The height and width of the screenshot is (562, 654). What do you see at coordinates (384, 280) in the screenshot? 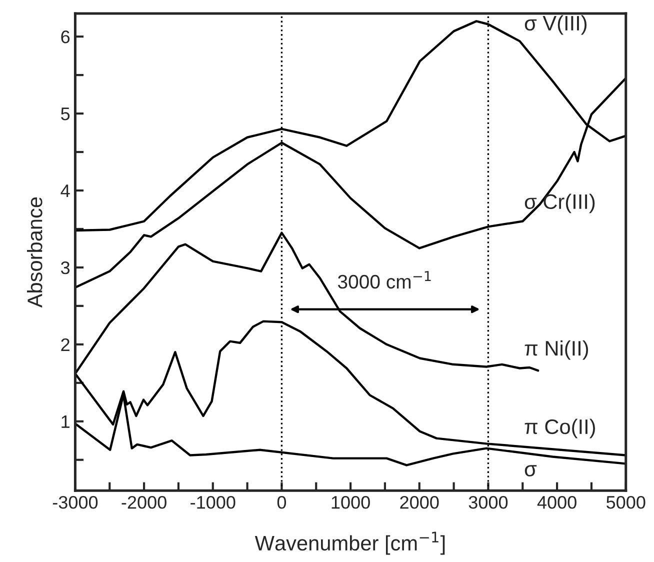
I see `annotation: 3000 cm$^{−1}$` at bounding box center [384, 280].